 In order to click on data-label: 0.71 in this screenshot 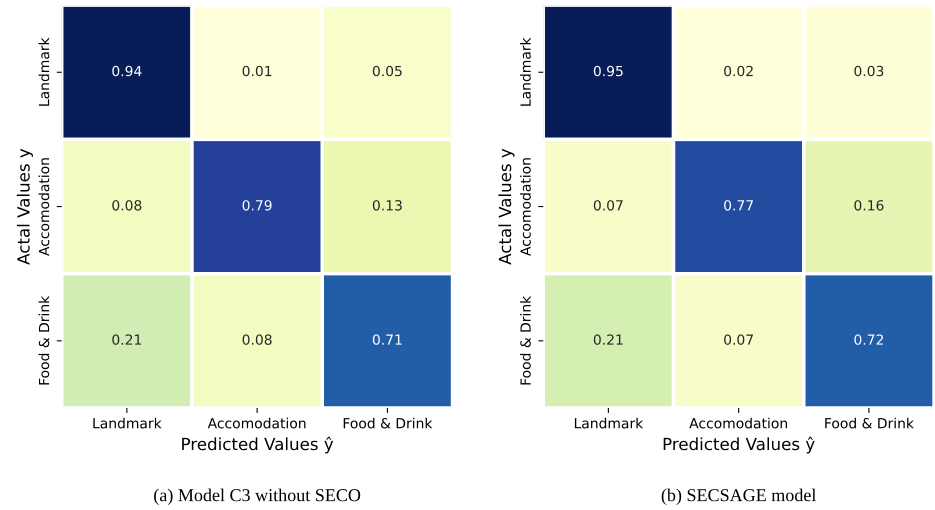, I will do `click(387, 339)`.